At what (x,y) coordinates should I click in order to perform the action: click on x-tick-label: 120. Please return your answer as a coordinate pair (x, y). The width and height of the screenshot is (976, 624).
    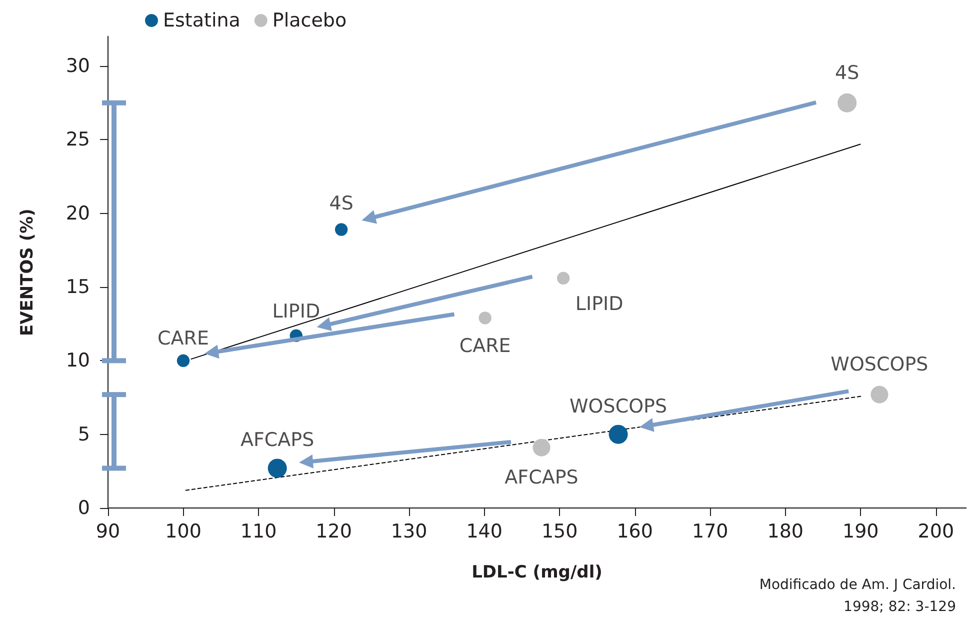
    Looking at the image, I should click on (334, 531).